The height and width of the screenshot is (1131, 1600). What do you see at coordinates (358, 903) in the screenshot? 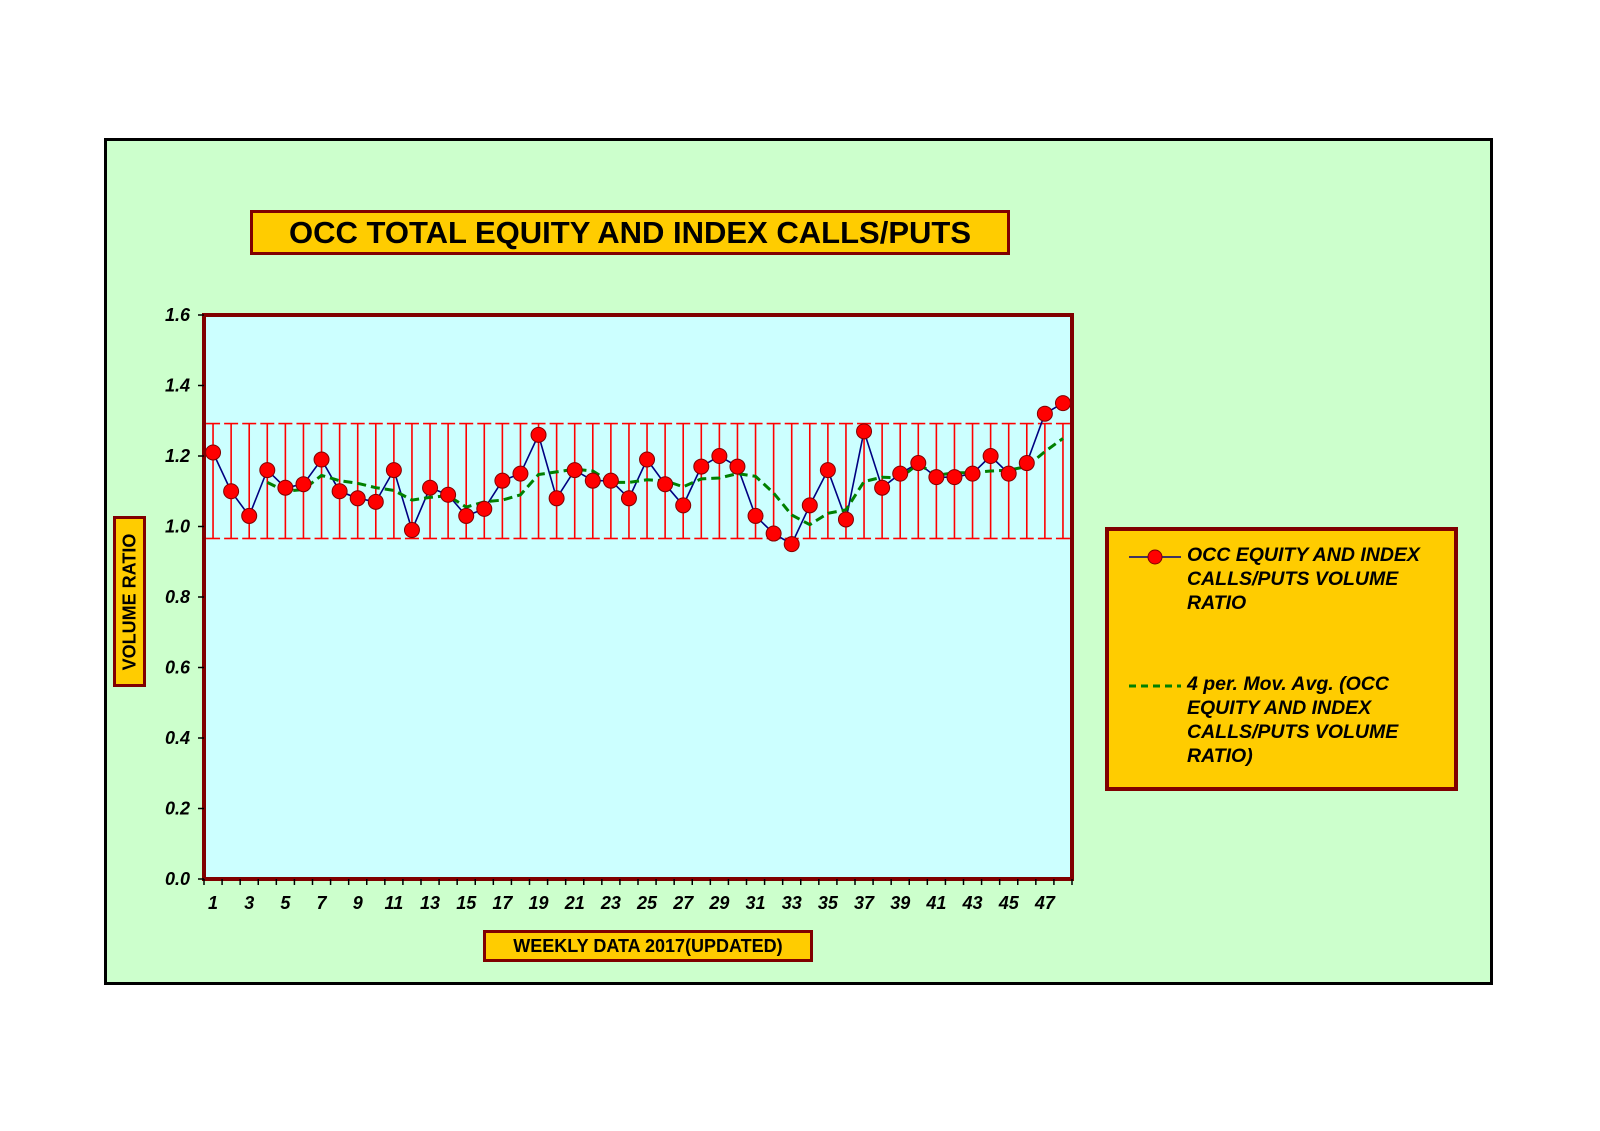
I see `x-tick-label: 9` at bounding box center [358, 903].